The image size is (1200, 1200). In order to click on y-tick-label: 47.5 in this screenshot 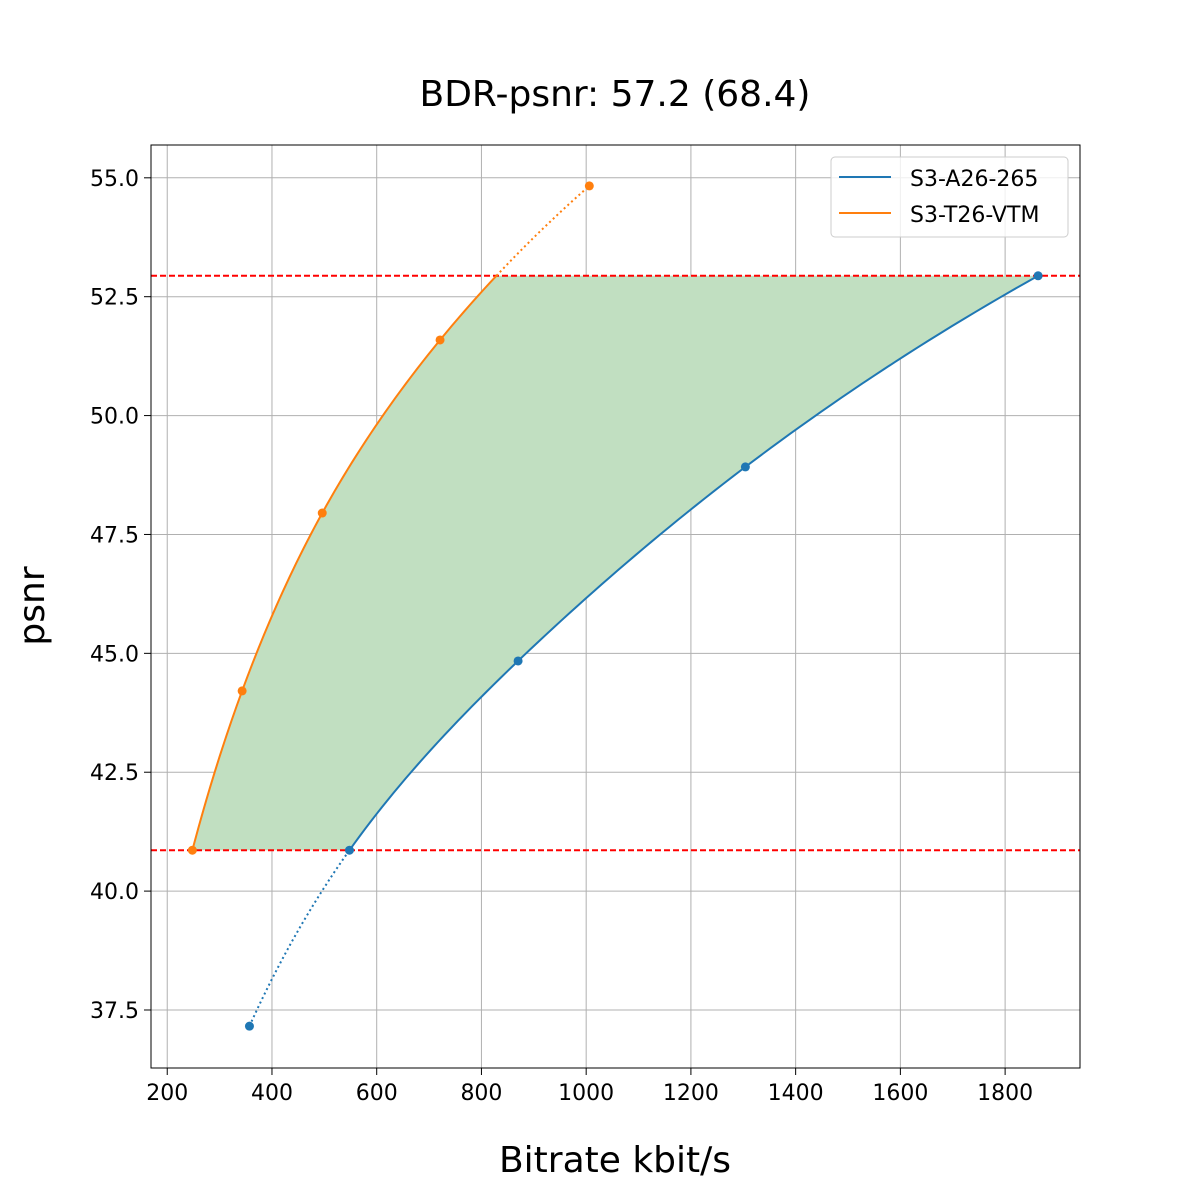, I will do `click(114, 535)`.